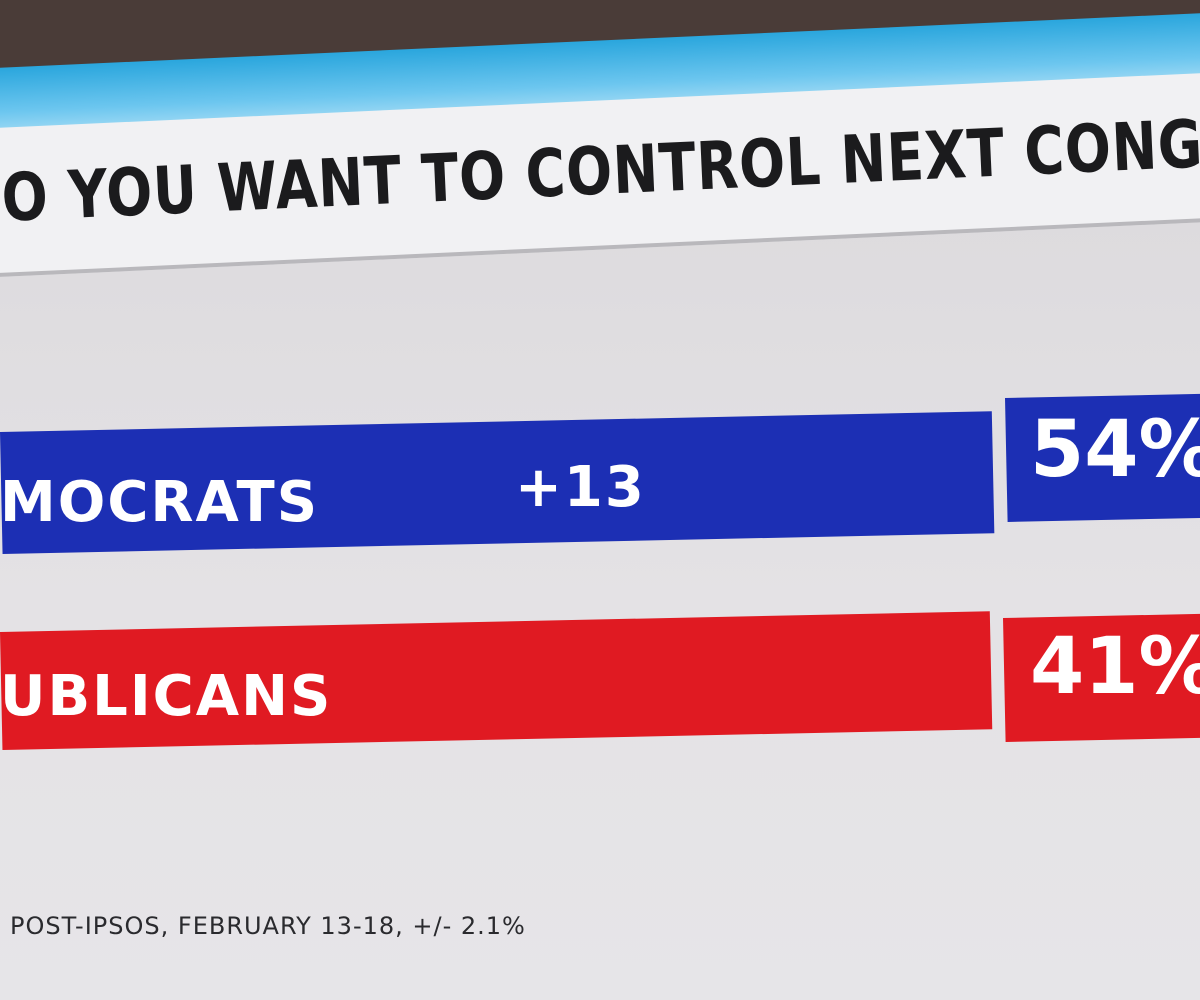 This screenshot has width=1200, height=1000. Describe the element at coordinates (268, 926) in the screenshot. I see `source-note: POST-IPSOS, FEBRUARY 13-18, +/- 2.1%` at that location.